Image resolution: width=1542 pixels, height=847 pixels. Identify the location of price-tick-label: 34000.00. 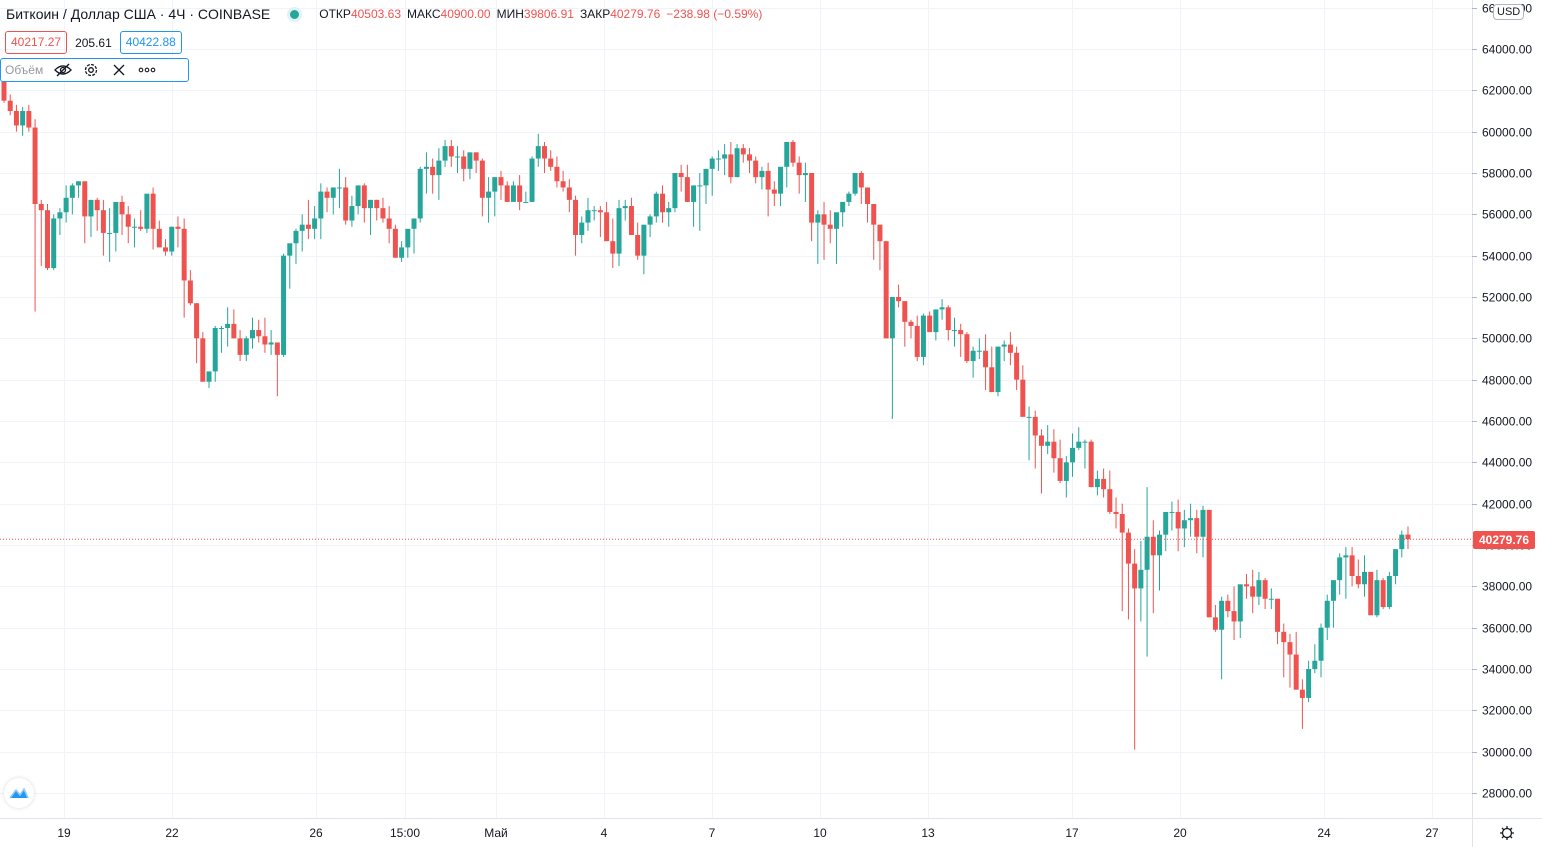
(1507, 670).